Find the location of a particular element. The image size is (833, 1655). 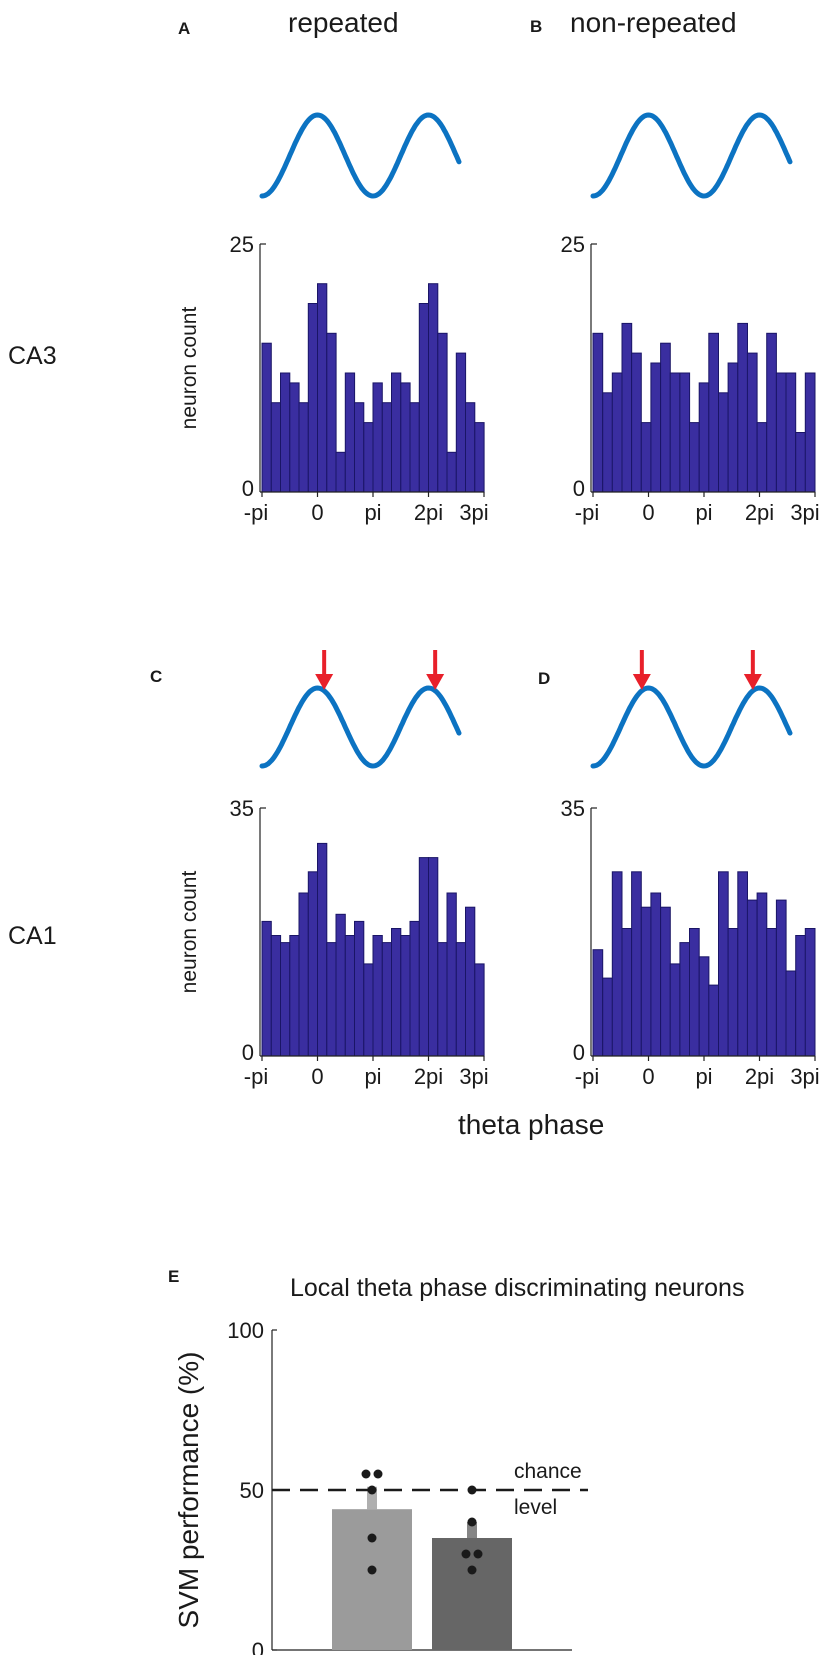

panel-label-b: B is located at coordinates (536, 26).